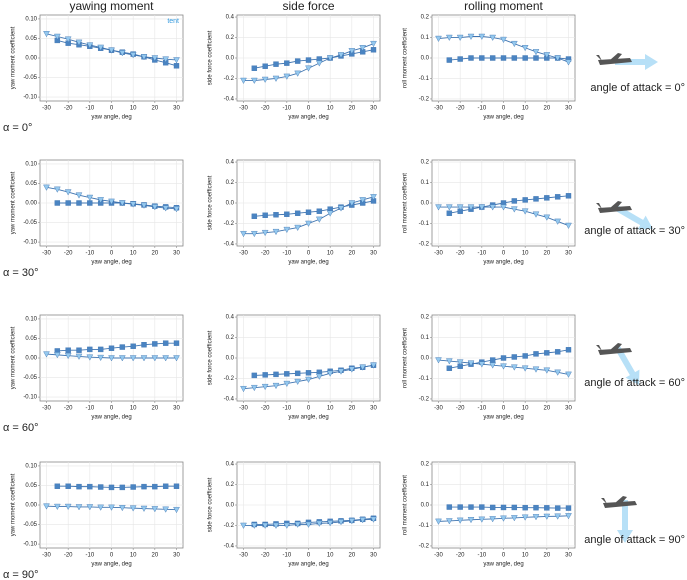 This screenshot has width=687, height=580. I want to click on y-tick-label: -0.1, so click(424, 79).